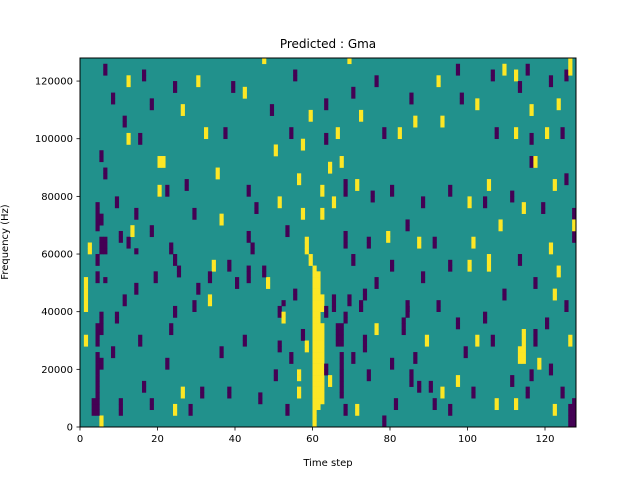  Describe the element at coordinates (57, 197) in the screenshot. I see `y-tick-label: 80000` at that location.